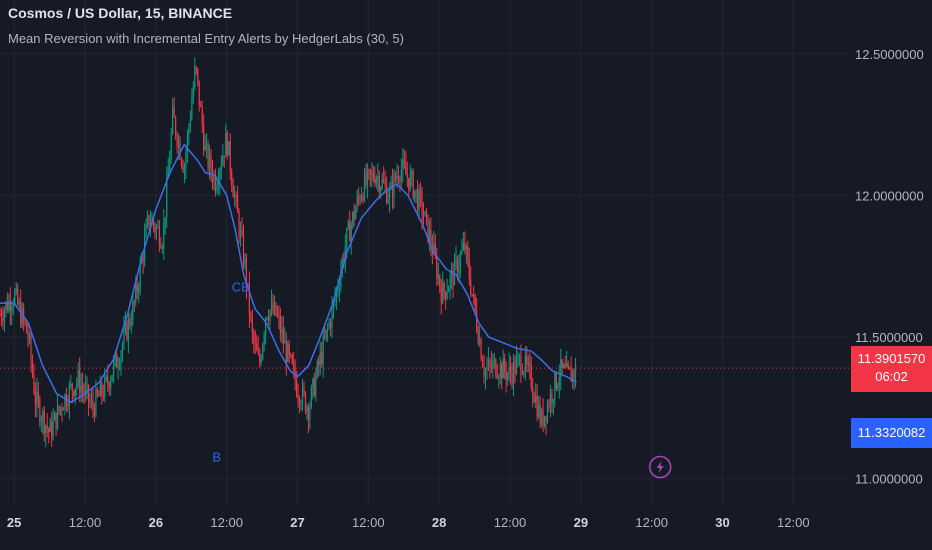  What do you see at coordinates (889, 267) in the screenshot?
I see `price-scale: 12.5000000 12.0000000 11.5000000 11.0000000` at bounding box center [889, 267].